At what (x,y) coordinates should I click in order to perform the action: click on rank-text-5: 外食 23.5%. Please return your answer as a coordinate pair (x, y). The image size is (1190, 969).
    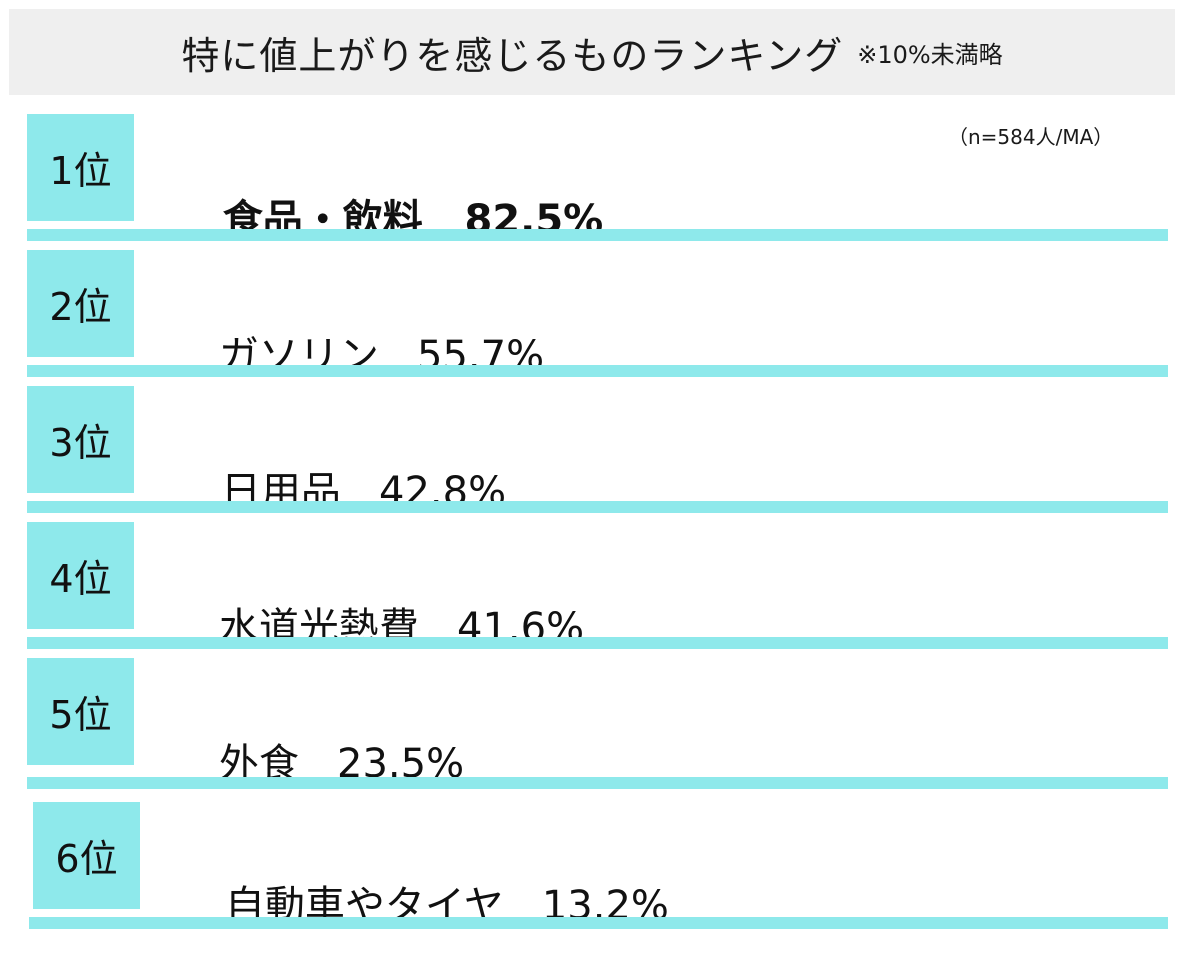
    Looking at the image, I should click on (316, 764).